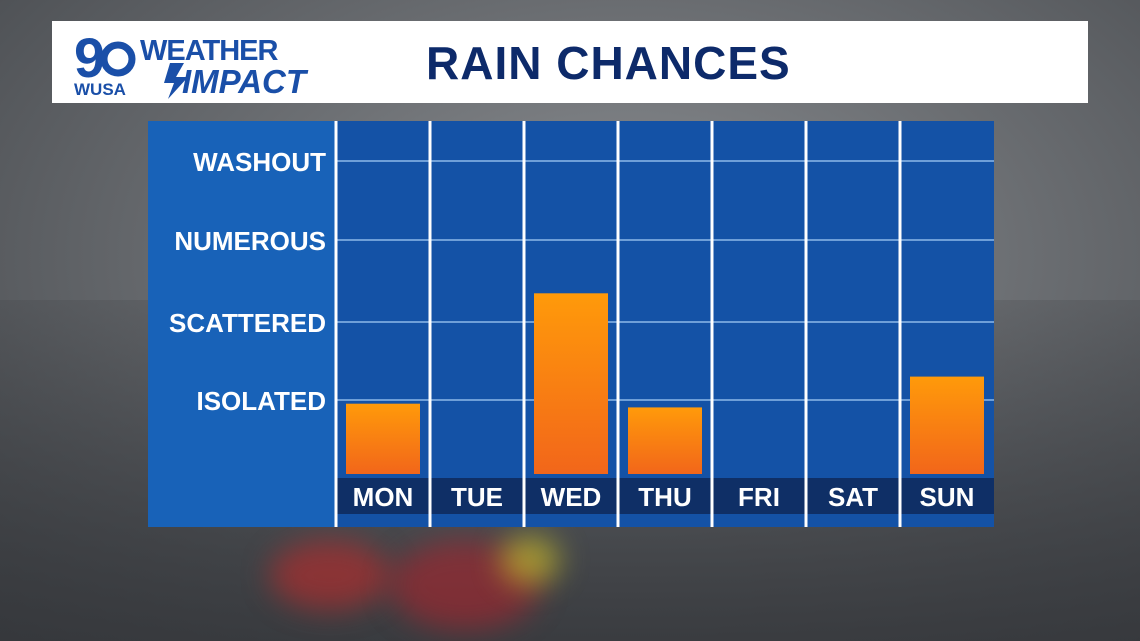 The height and width of the screenshot is (641, 1140). Describe the element at coordinates (853, 497) in the screenshot. I see `x-tick-label: SAT` at that location.